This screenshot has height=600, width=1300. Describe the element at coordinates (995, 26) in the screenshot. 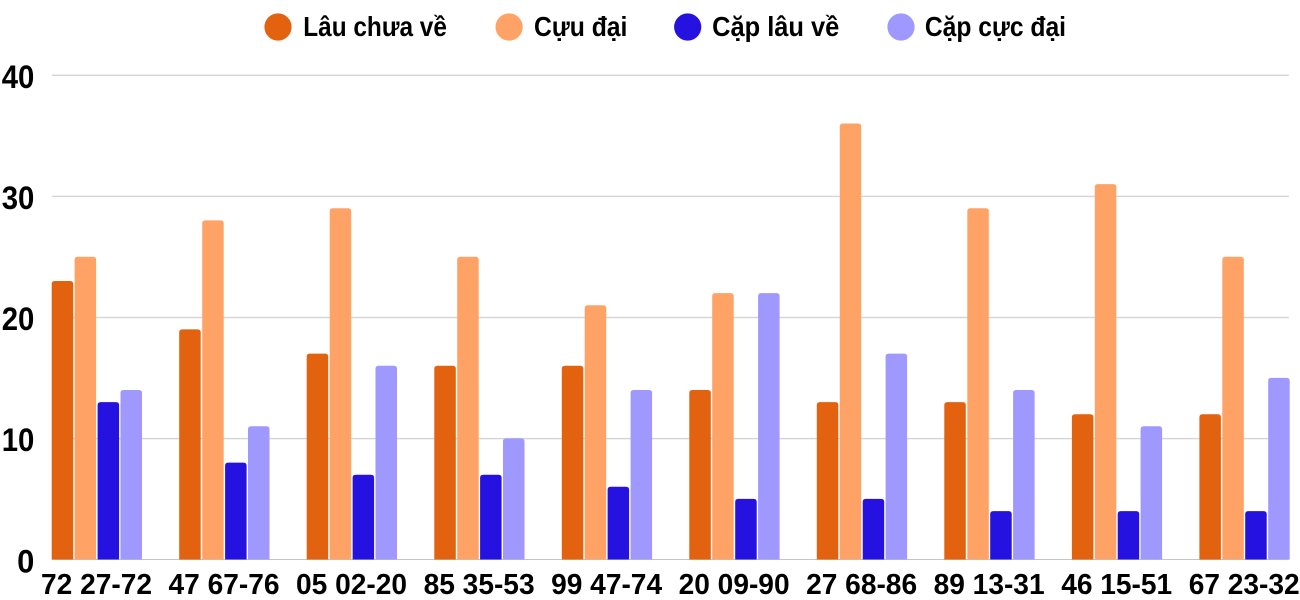

I see `svg-text: Cặp cực đại` at that location.